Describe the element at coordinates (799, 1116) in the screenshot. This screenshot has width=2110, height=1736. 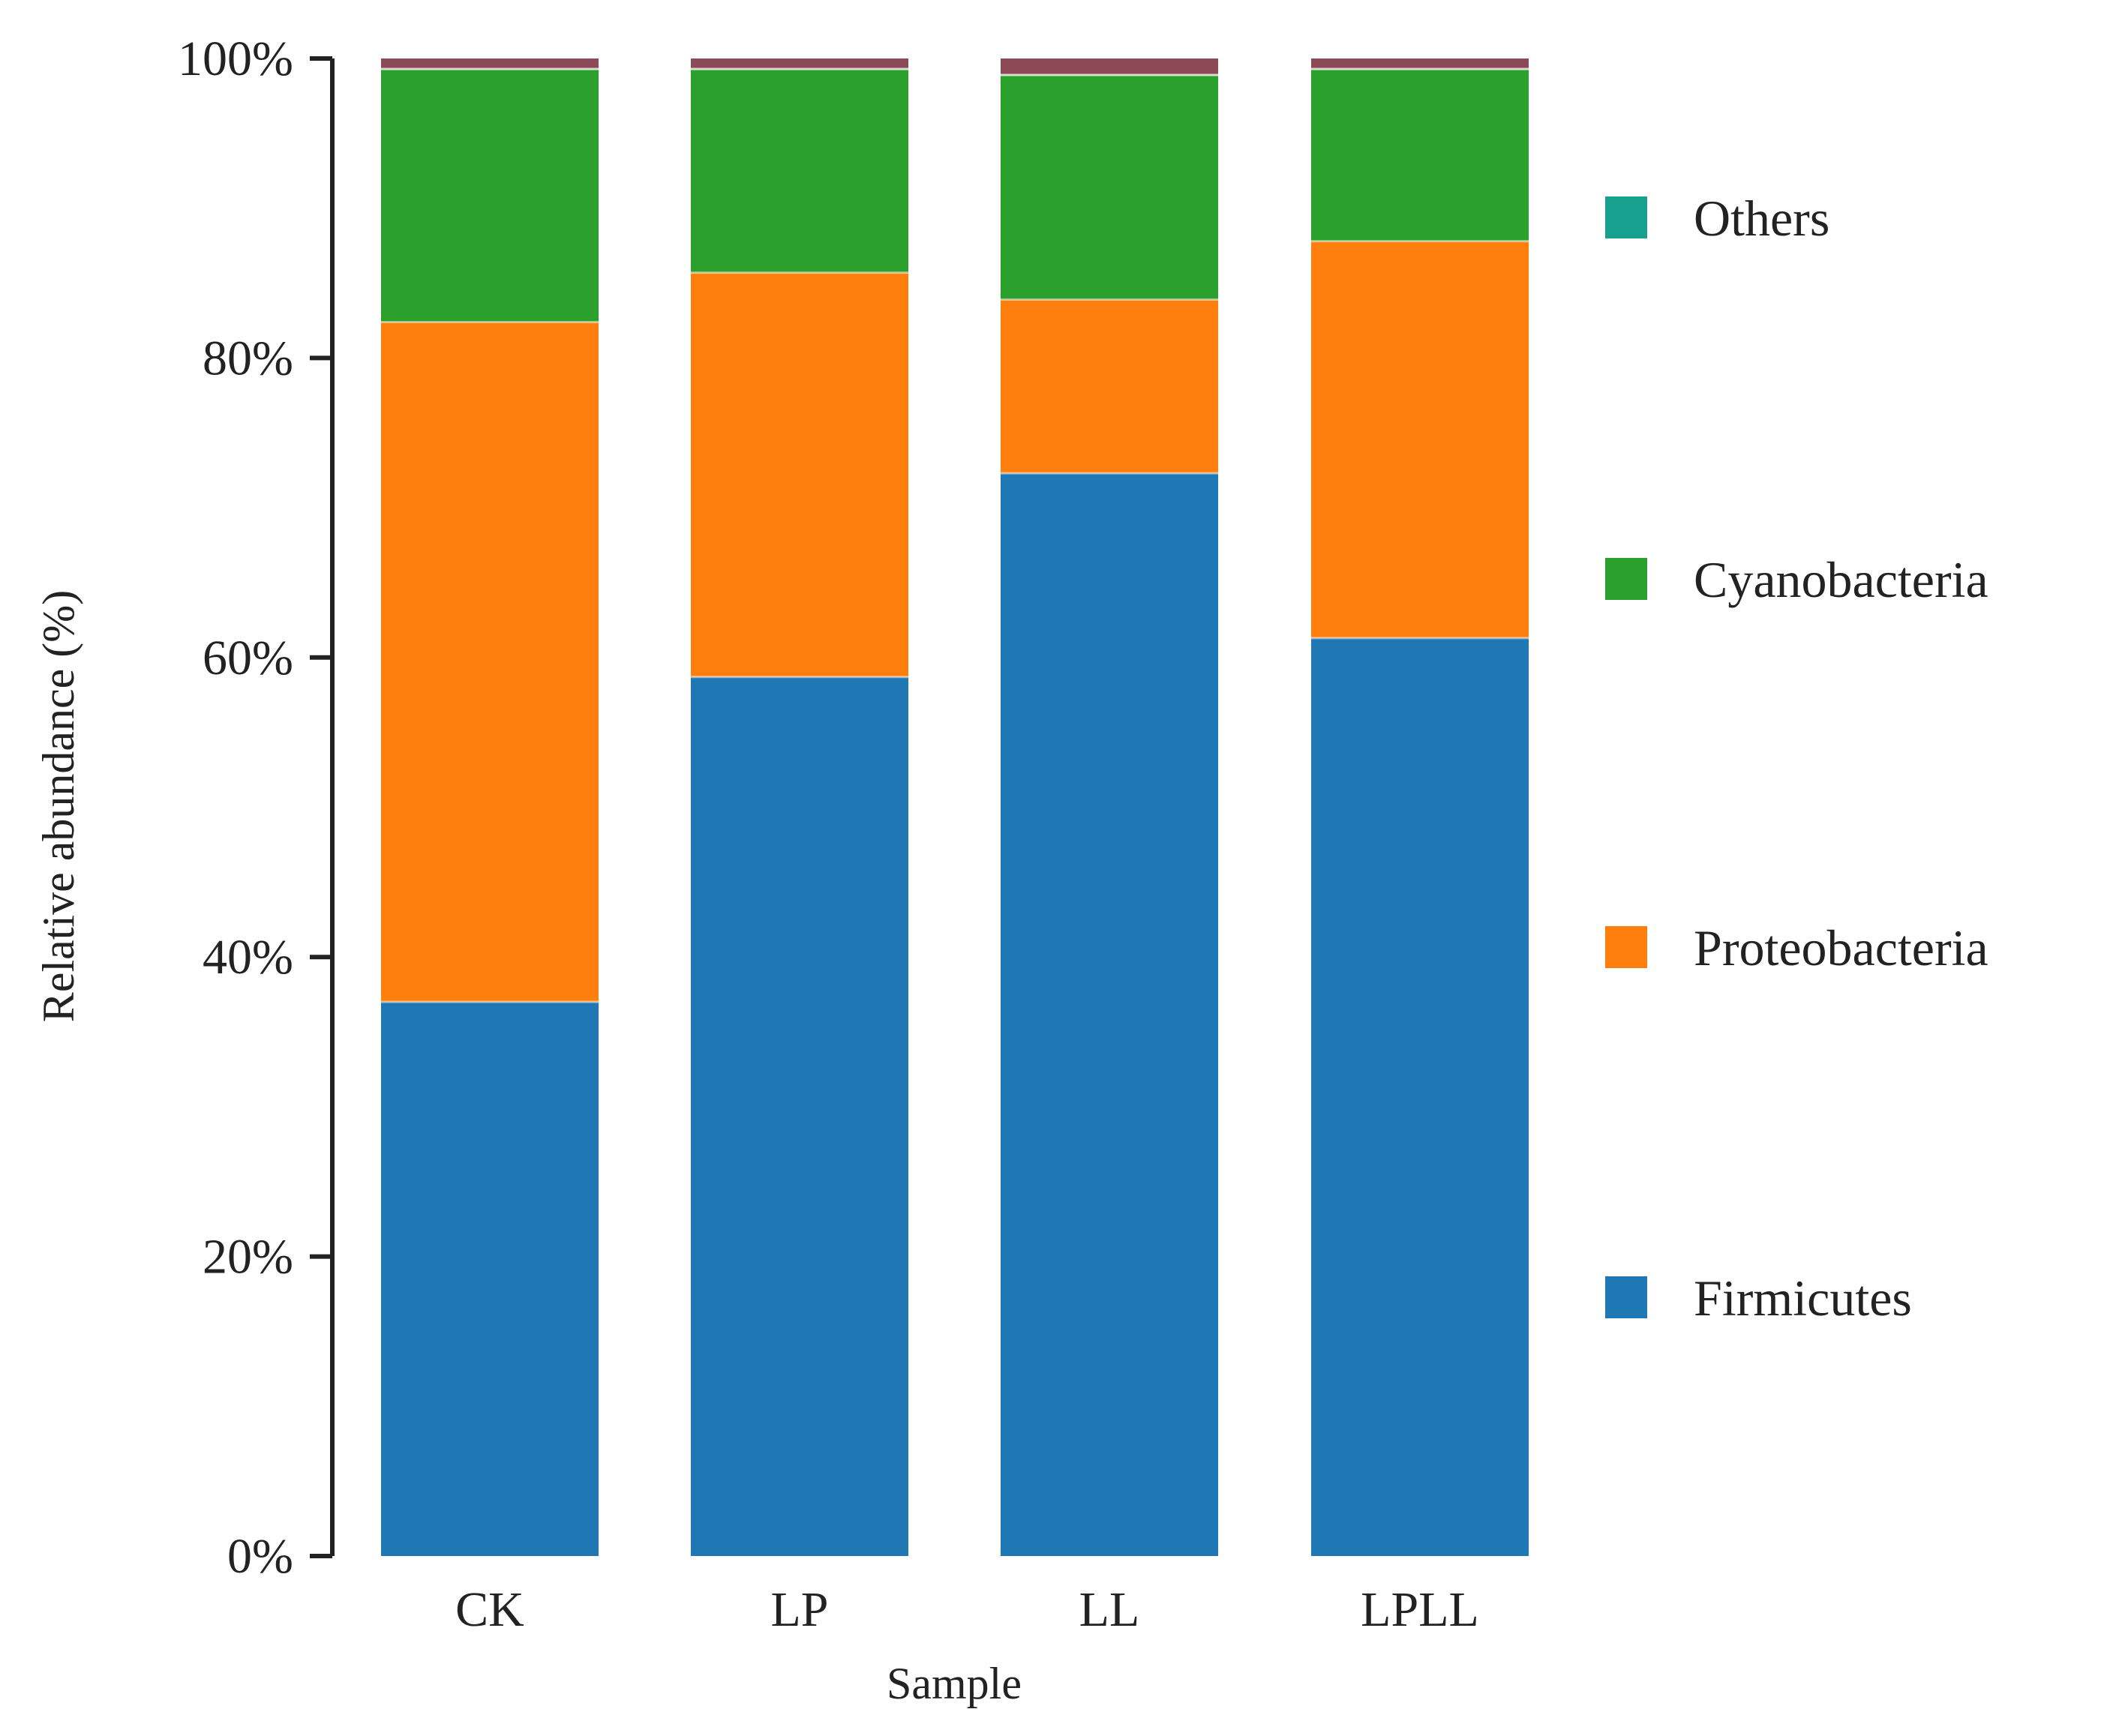
I see `bar-lp-firmicutes` at that location.